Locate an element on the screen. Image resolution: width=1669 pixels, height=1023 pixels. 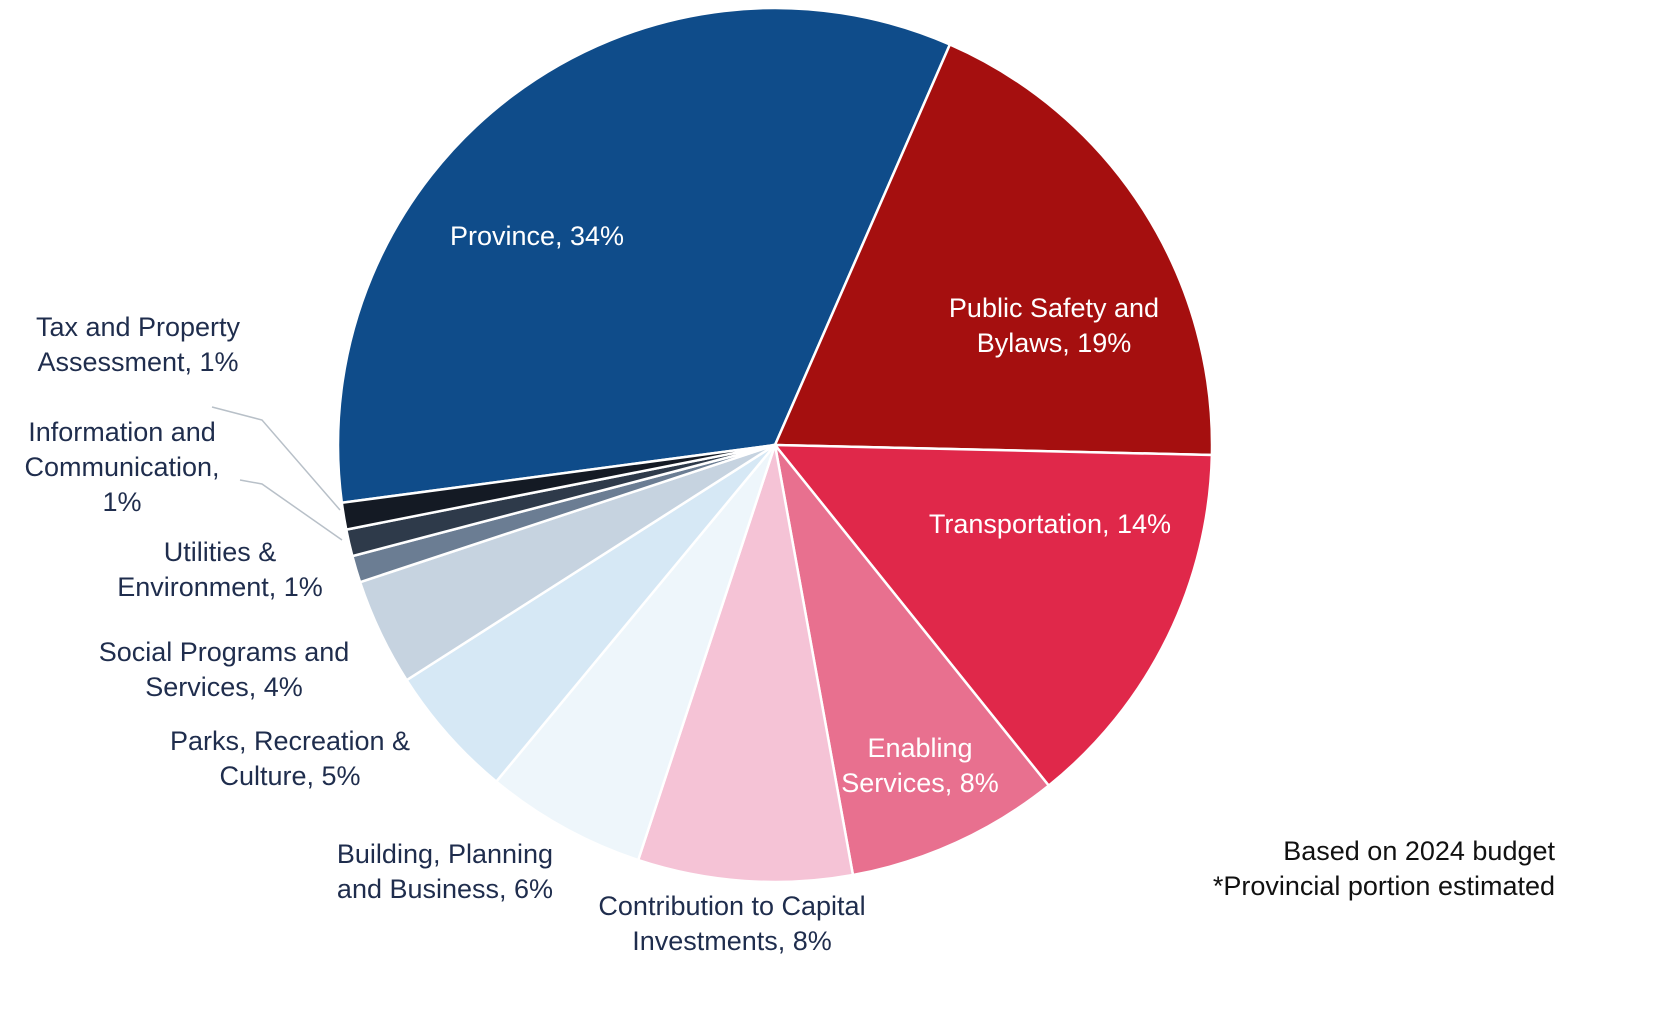
data-label: Tax and Property is located at coordinates (138, 327).